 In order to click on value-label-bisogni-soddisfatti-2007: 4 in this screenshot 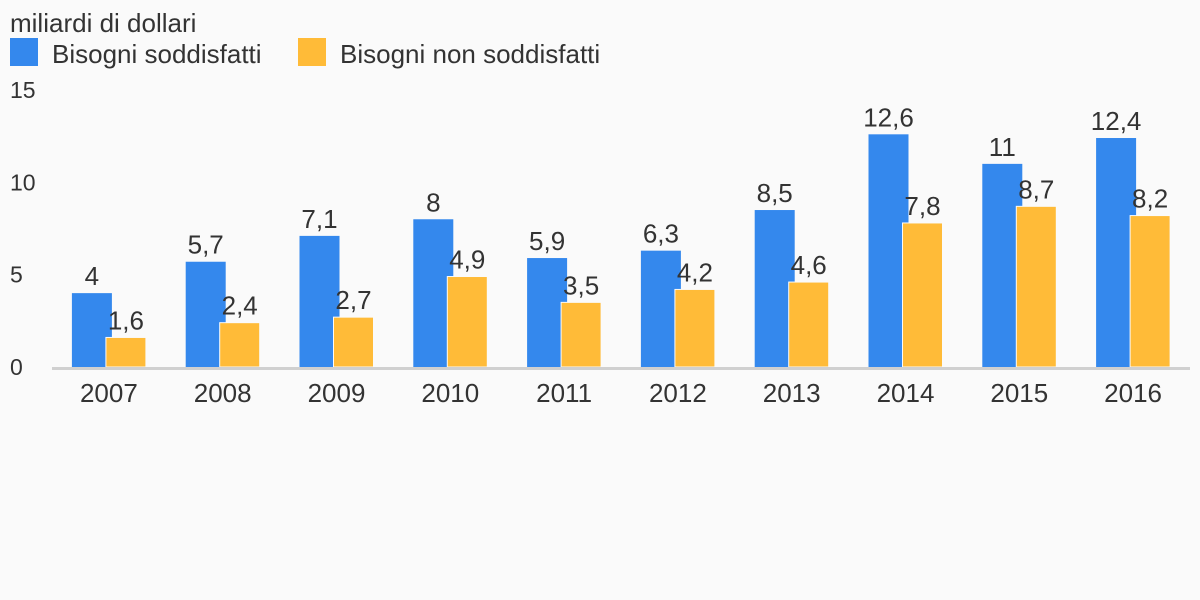, I will do `click(92, 276)`.